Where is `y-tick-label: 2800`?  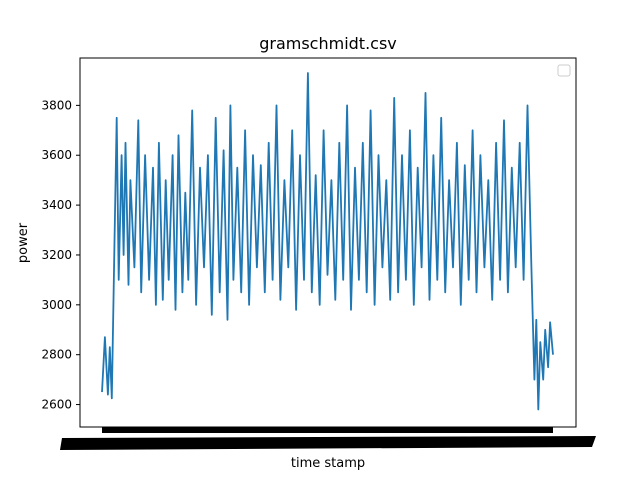 y-tick-label: 2800 is located at coordinates (56, 355).